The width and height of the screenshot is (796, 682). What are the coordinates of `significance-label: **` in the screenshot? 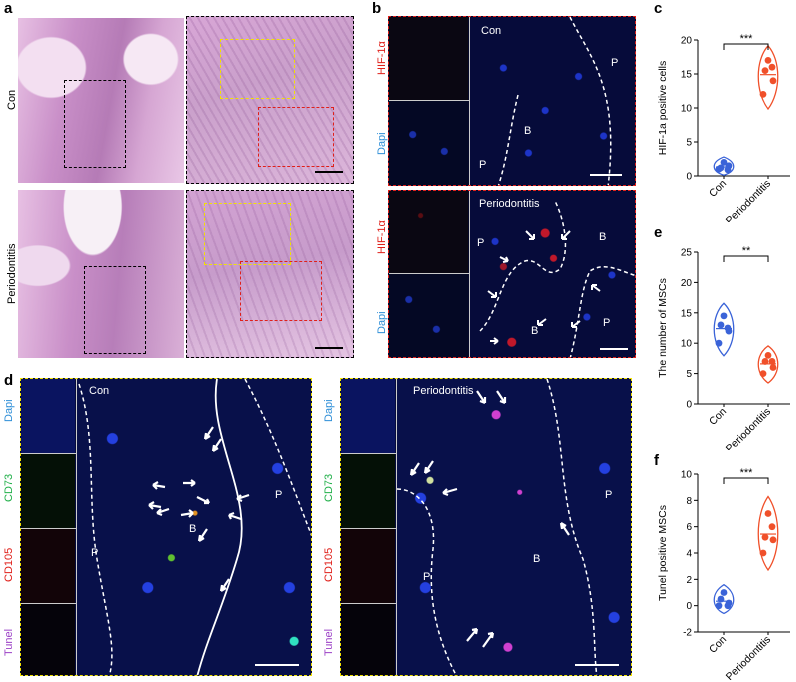 It's located at (746, 251).